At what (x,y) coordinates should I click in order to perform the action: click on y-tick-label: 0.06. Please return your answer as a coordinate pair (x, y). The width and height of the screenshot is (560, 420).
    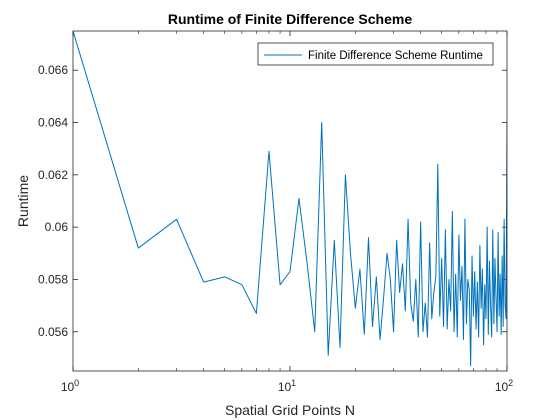
    Looking at the image, I should click on (57, 227).